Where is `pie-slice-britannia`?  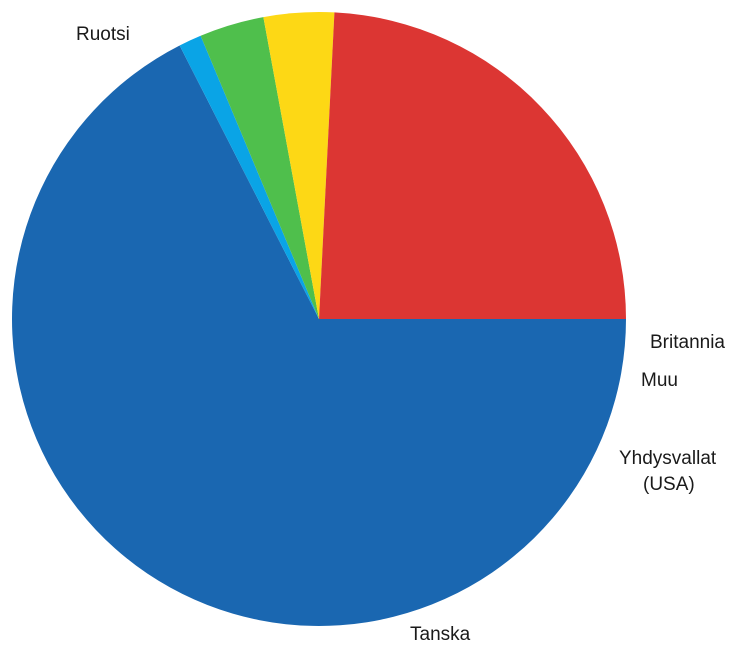 pie-slice-britannia is located at coordinates (249, 177).